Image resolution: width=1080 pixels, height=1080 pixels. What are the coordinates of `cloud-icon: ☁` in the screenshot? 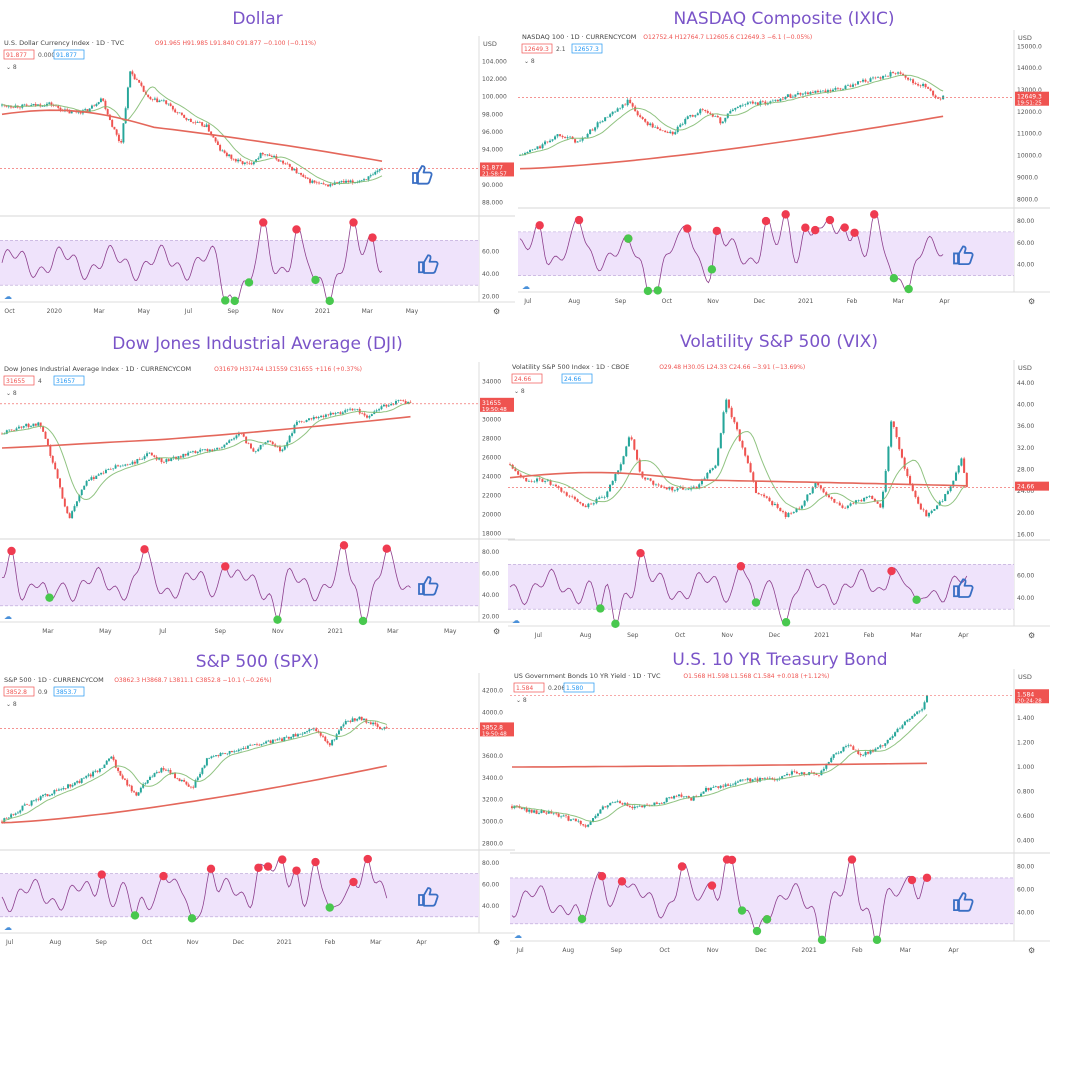 It's located at (8, 296).